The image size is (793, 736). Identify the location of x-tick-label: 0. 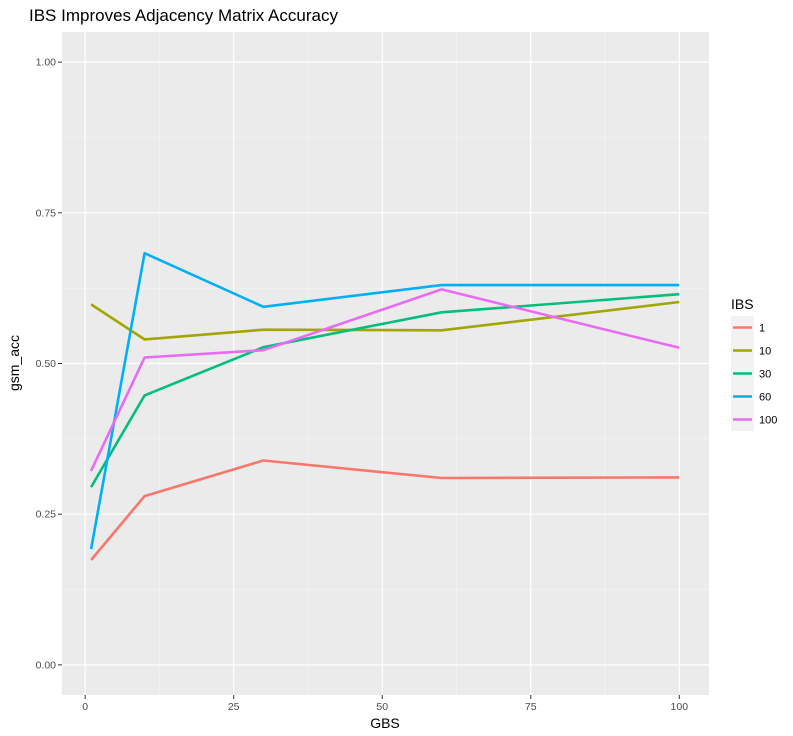
(85, 707).